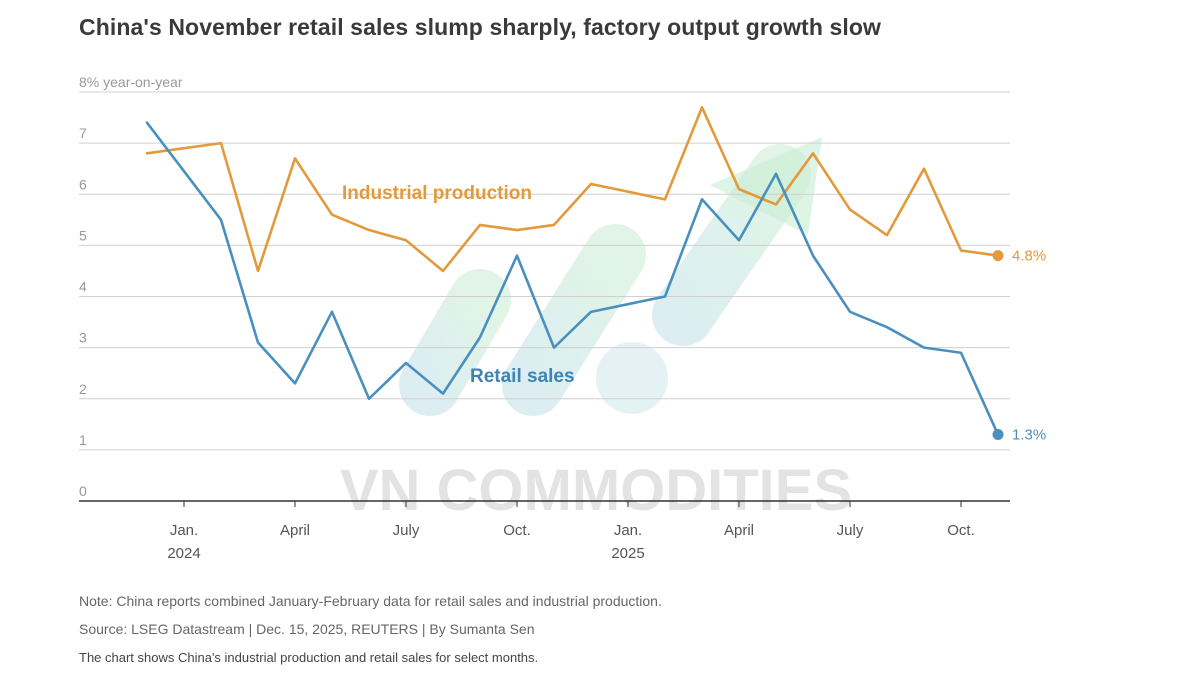  Describe the element at coordinates (183, 553) in the screenshot. I see `x-tick-year-label: 2024` at that location.